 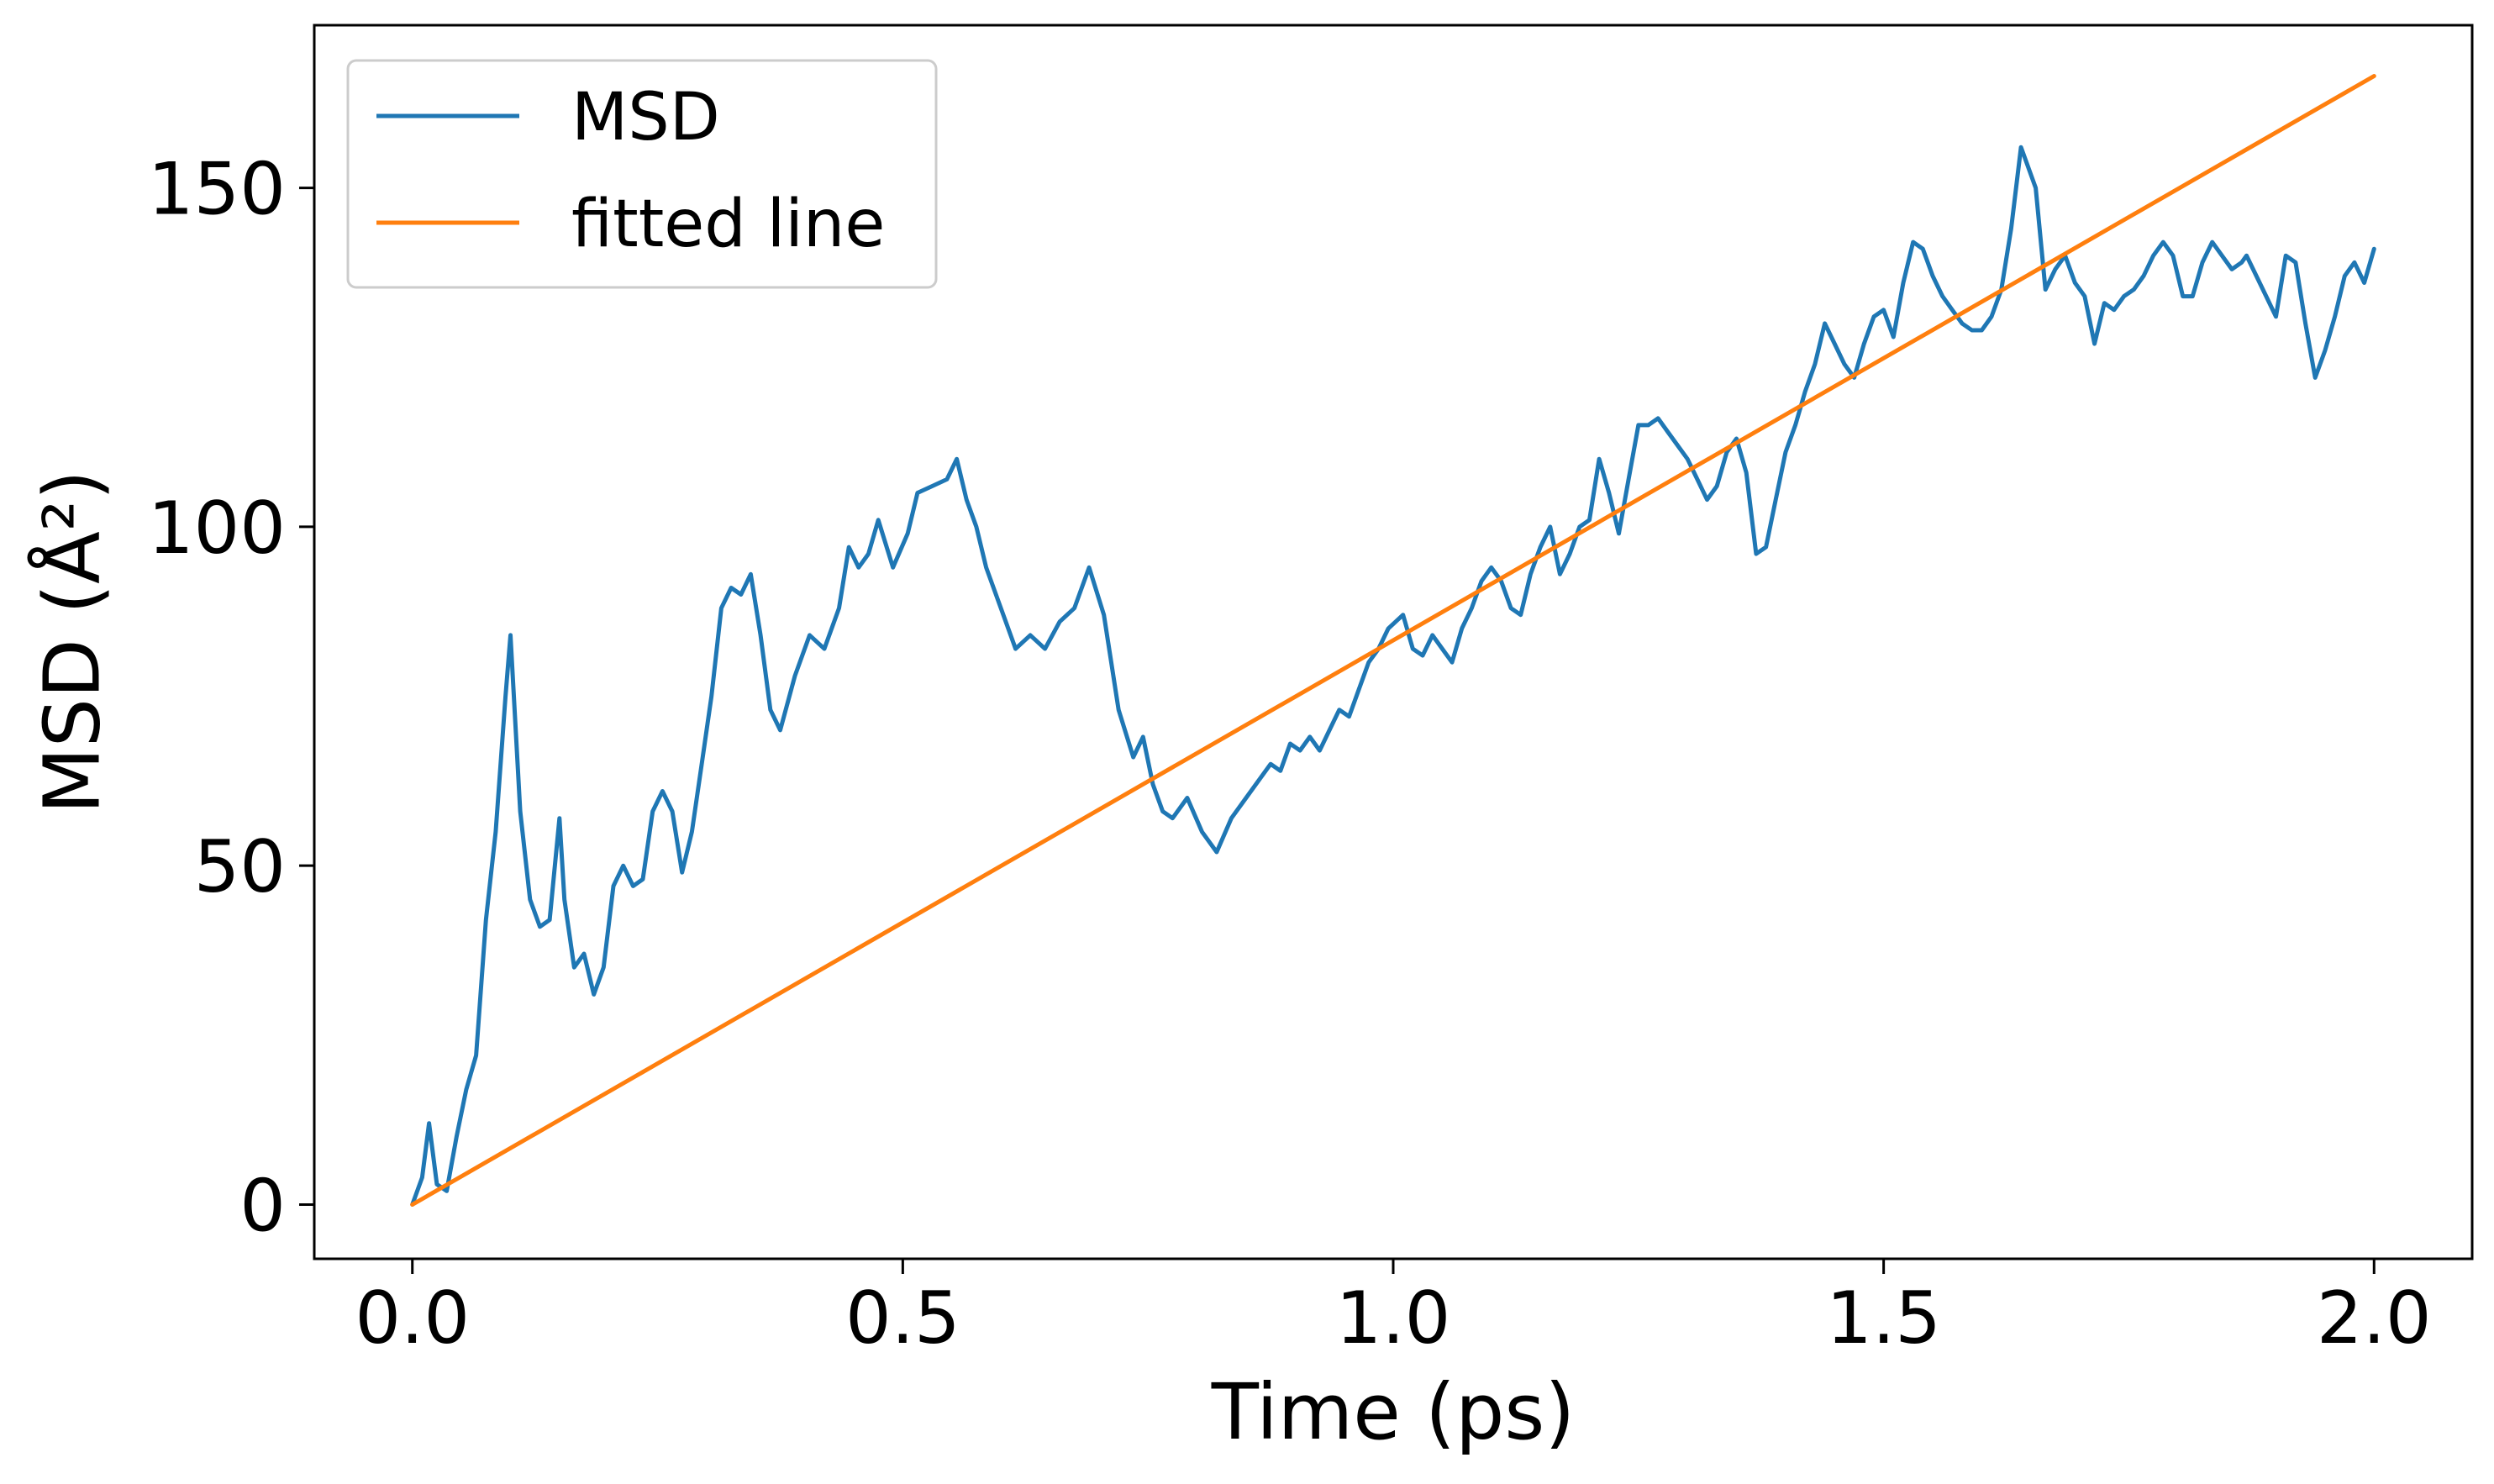 What do you see at coordinates (71, 641) in the screenshot?
I see `y-axis-label: MSD (Å²)` at bounding box center [71, 641].